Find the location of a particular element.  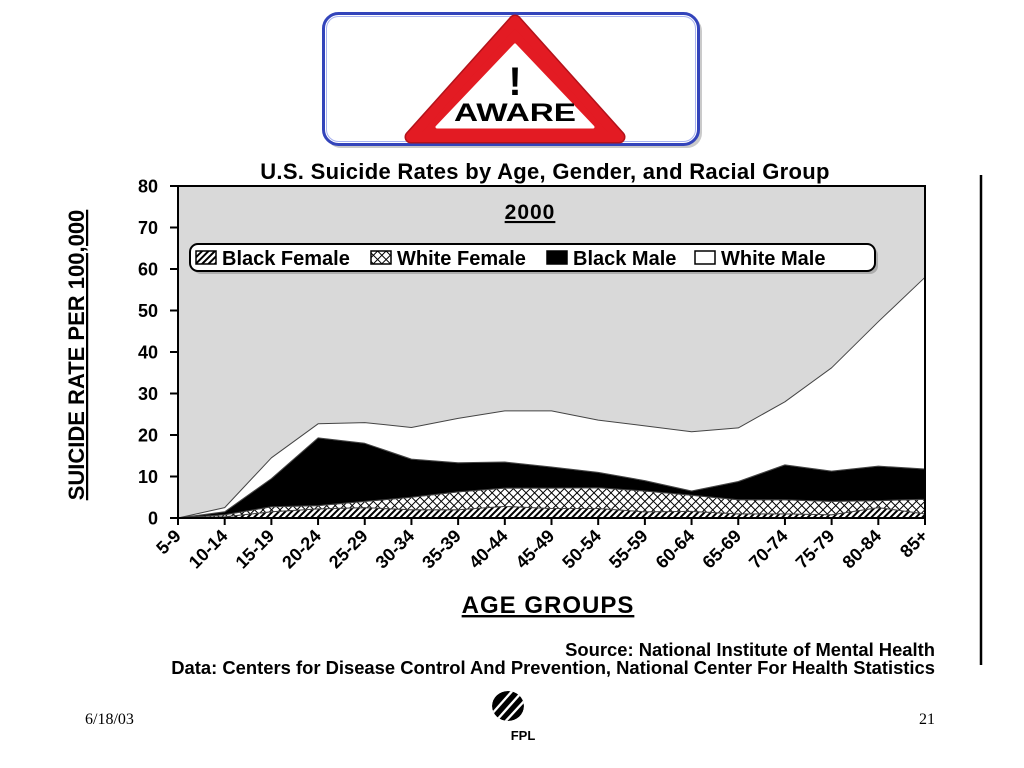

fpl-logo: FPL is located at coordinates (514, 717).